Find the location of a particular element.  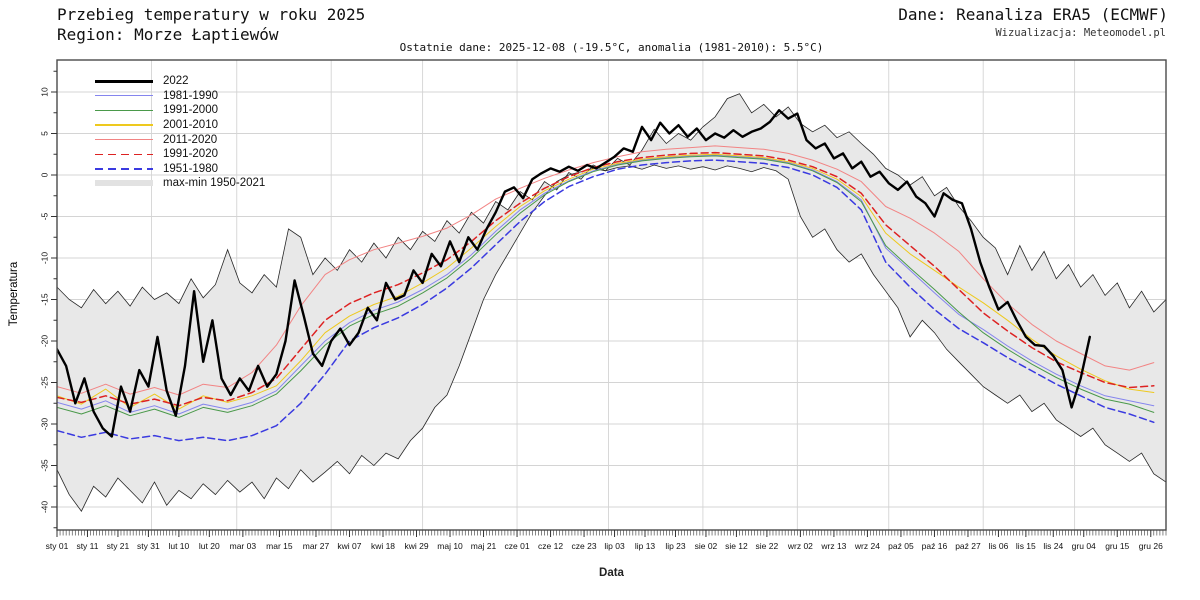

svg-text: 10 is located at coordinates (44, 92).